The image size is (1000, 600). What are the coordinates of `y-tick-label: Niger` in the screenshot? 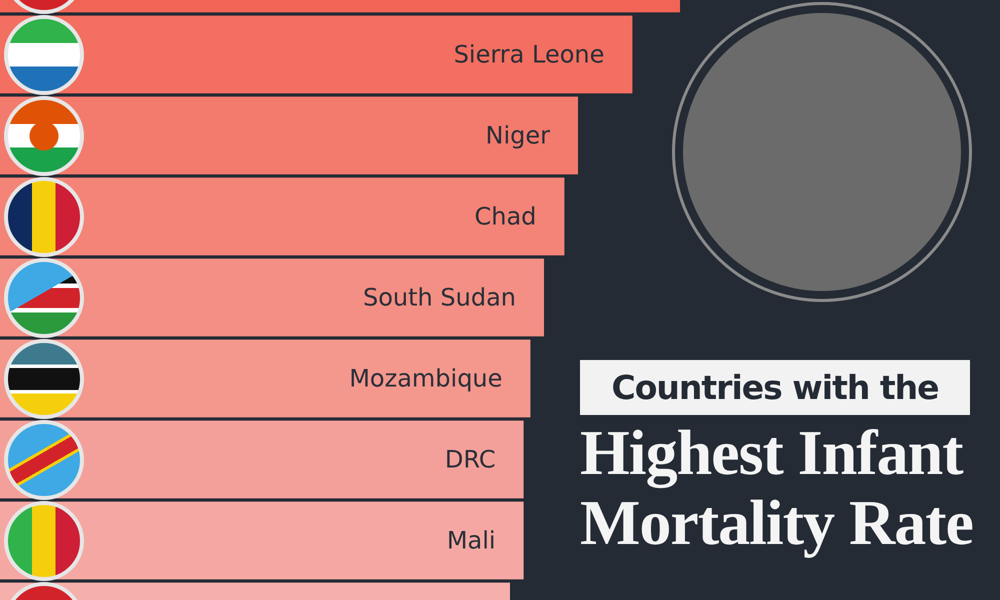 It's located at (518, 136).